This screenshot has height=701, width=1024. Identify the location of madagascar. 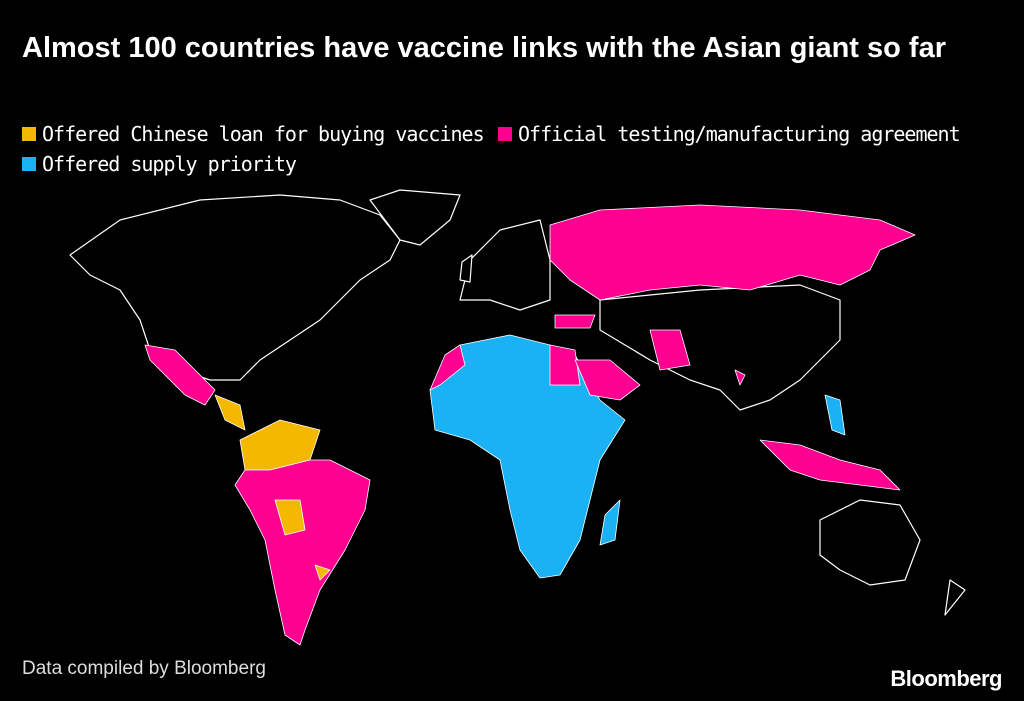
(610, 522).